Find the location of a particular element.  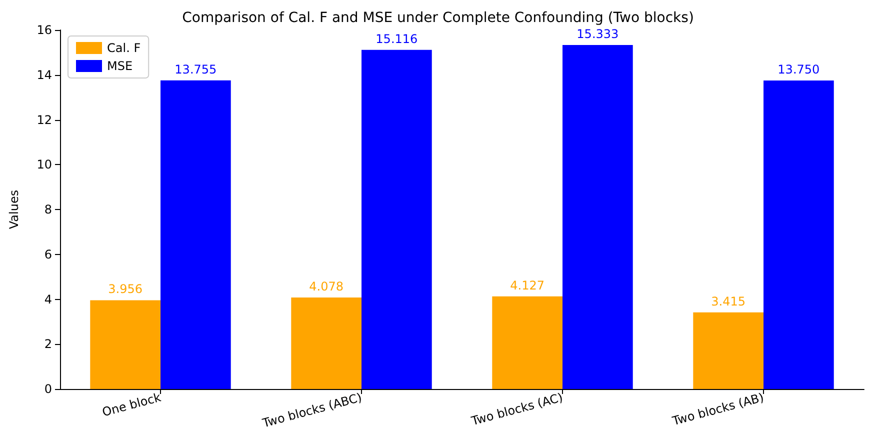

x-tick-label: Two blocks (AB) is located at coordinates (718, 409).